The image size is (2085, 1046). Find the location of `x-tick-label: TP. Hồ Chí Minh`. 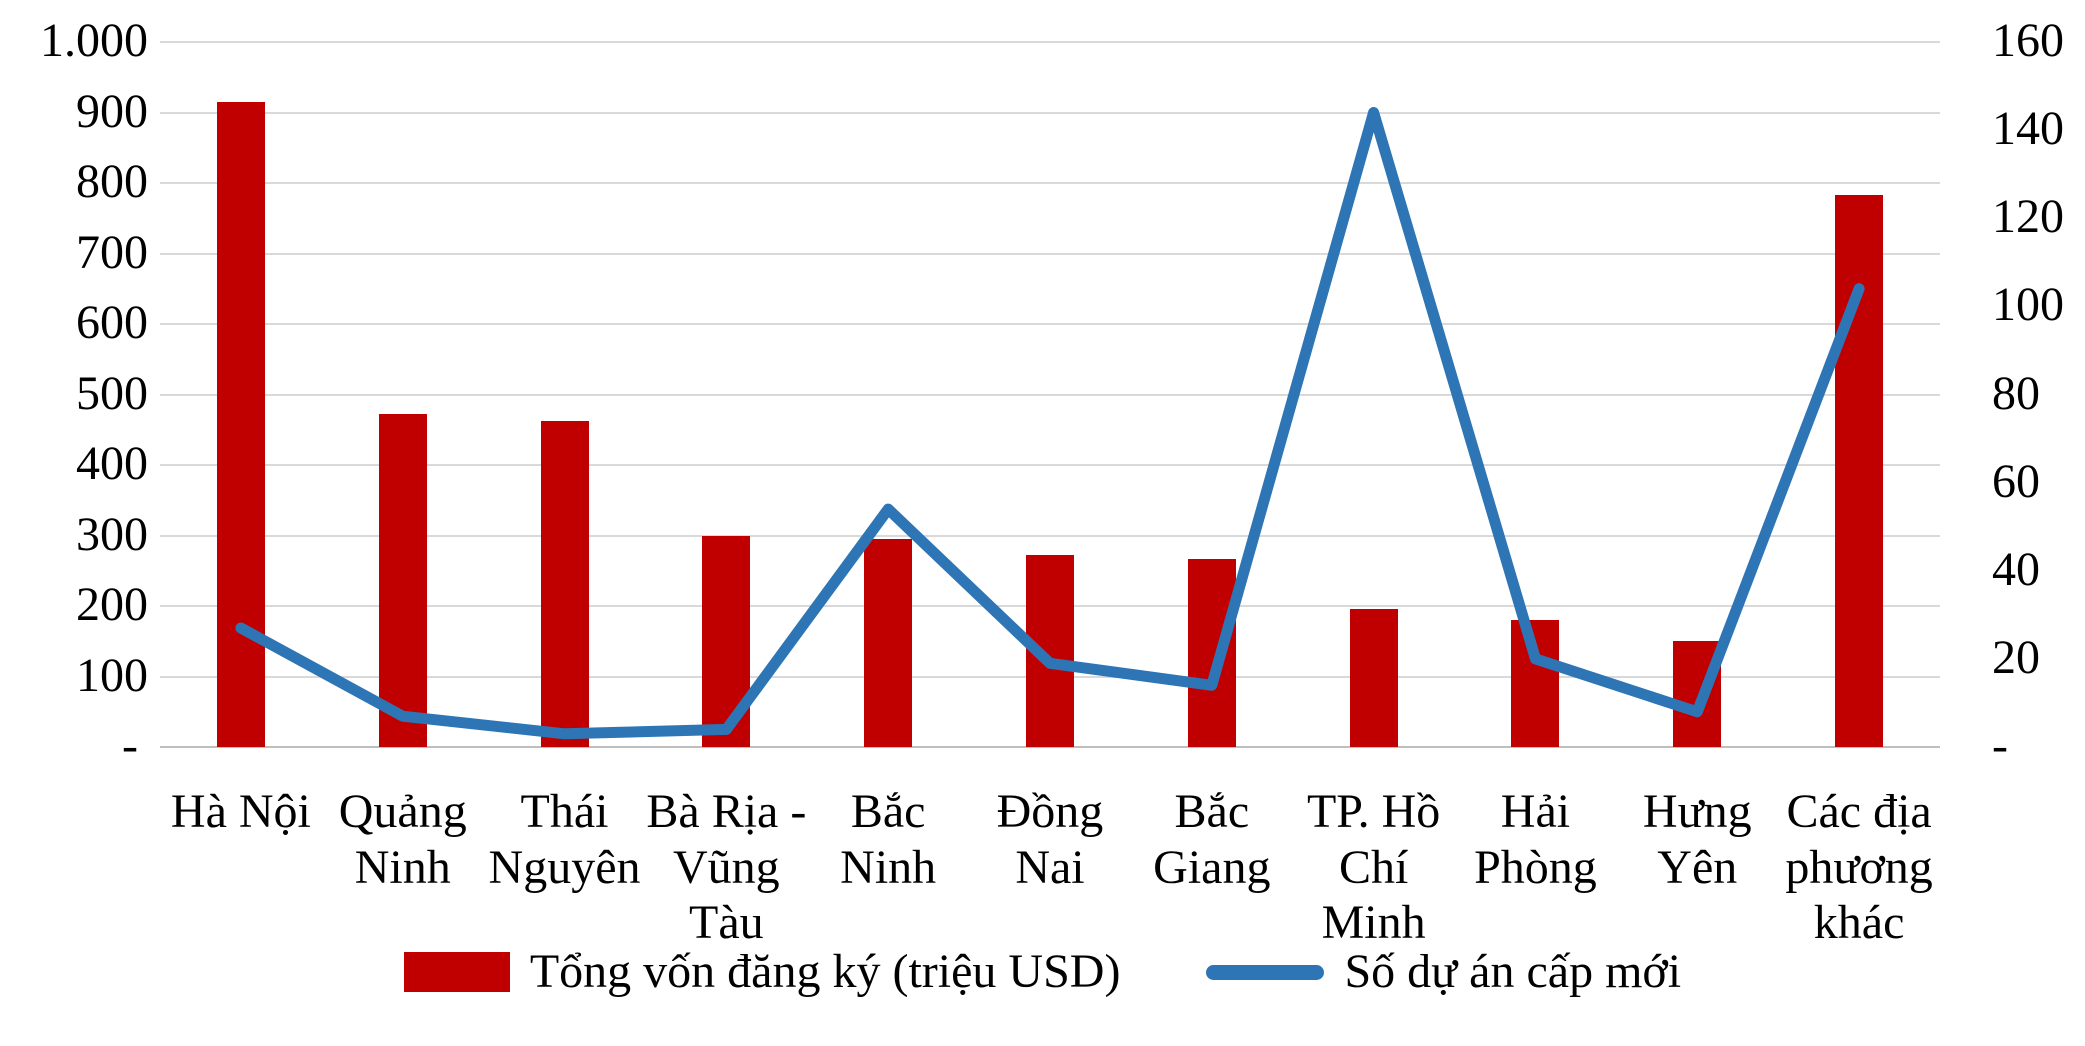

x-tick-label: TP. Hồ Chí Minh is located at coordinates (1373, 867).